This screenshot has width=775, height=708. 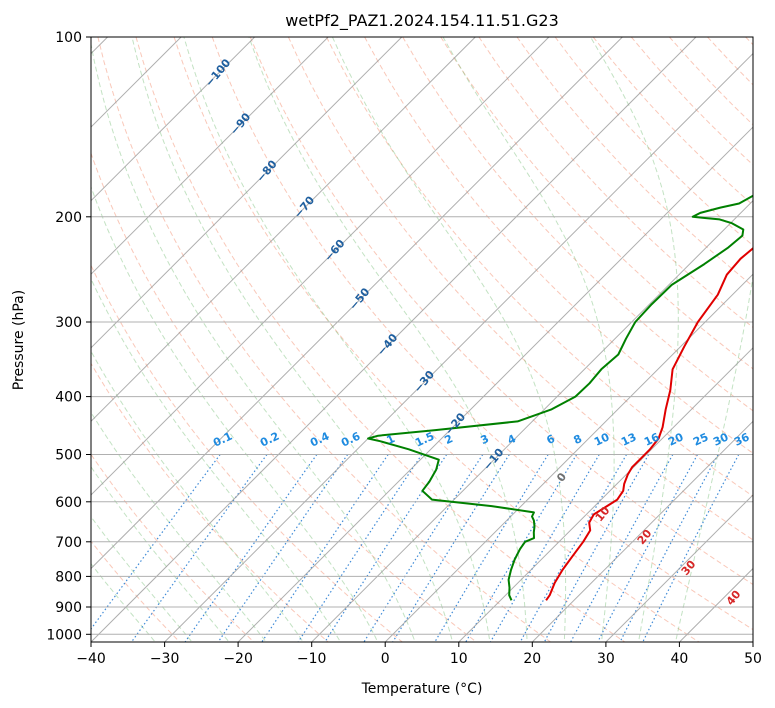 I want to click on y-tick-label: 900, so click(x=68, y=608).